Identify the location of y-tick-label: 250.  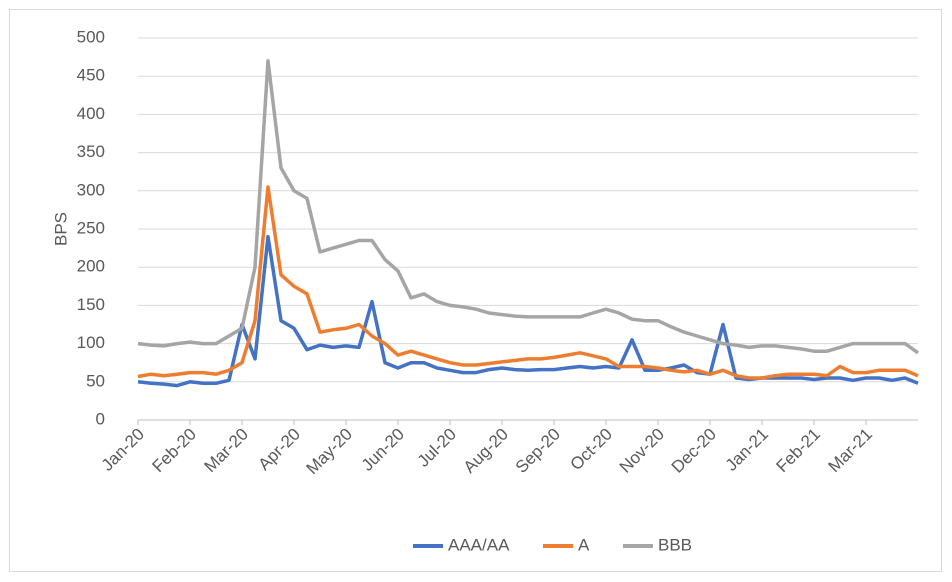
(91, 227).